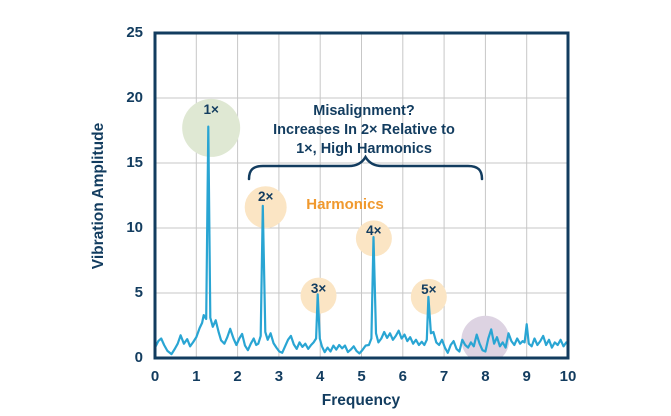 The image size is (671, 416). What do you see at coordinates (138, 357) in the screenshot?
I see `y-tick-label-0: 0` at bounding box center [138, 357].